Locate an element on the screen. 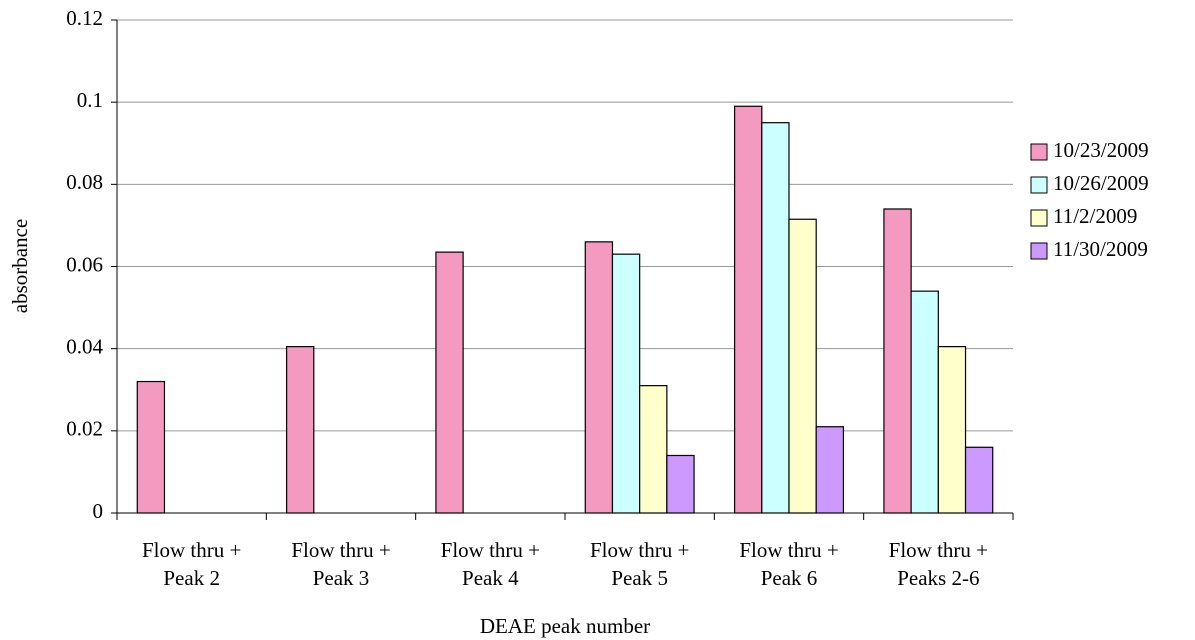 The height and width of the screenshot is (640, 1195). legend-label: 11/2/2009 is located at coordinates (1095, 216).